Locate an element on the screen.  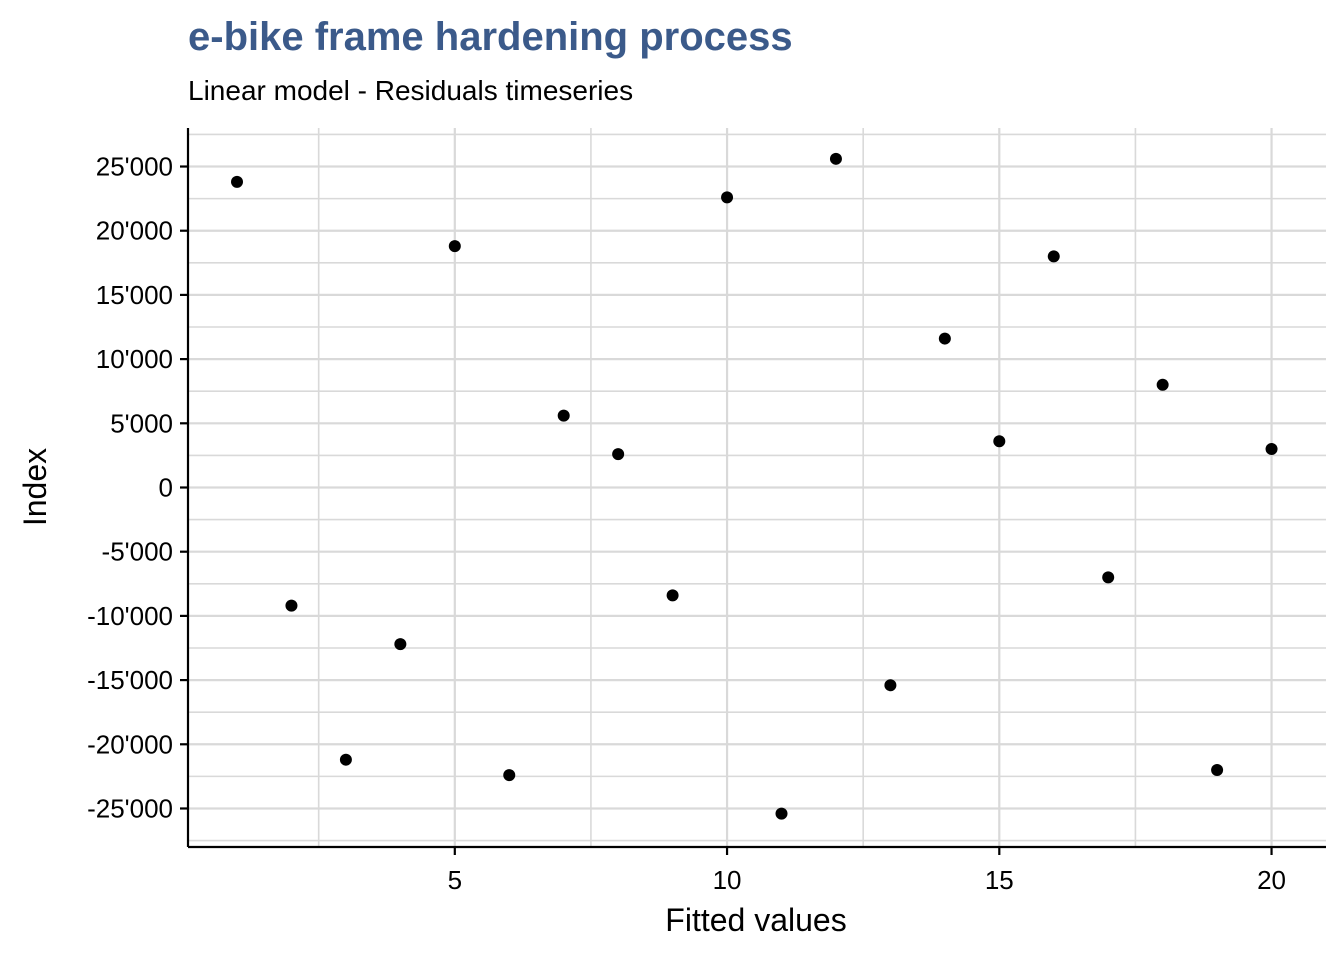
x-tick-label: 15 is located at coordinates (999, 880).